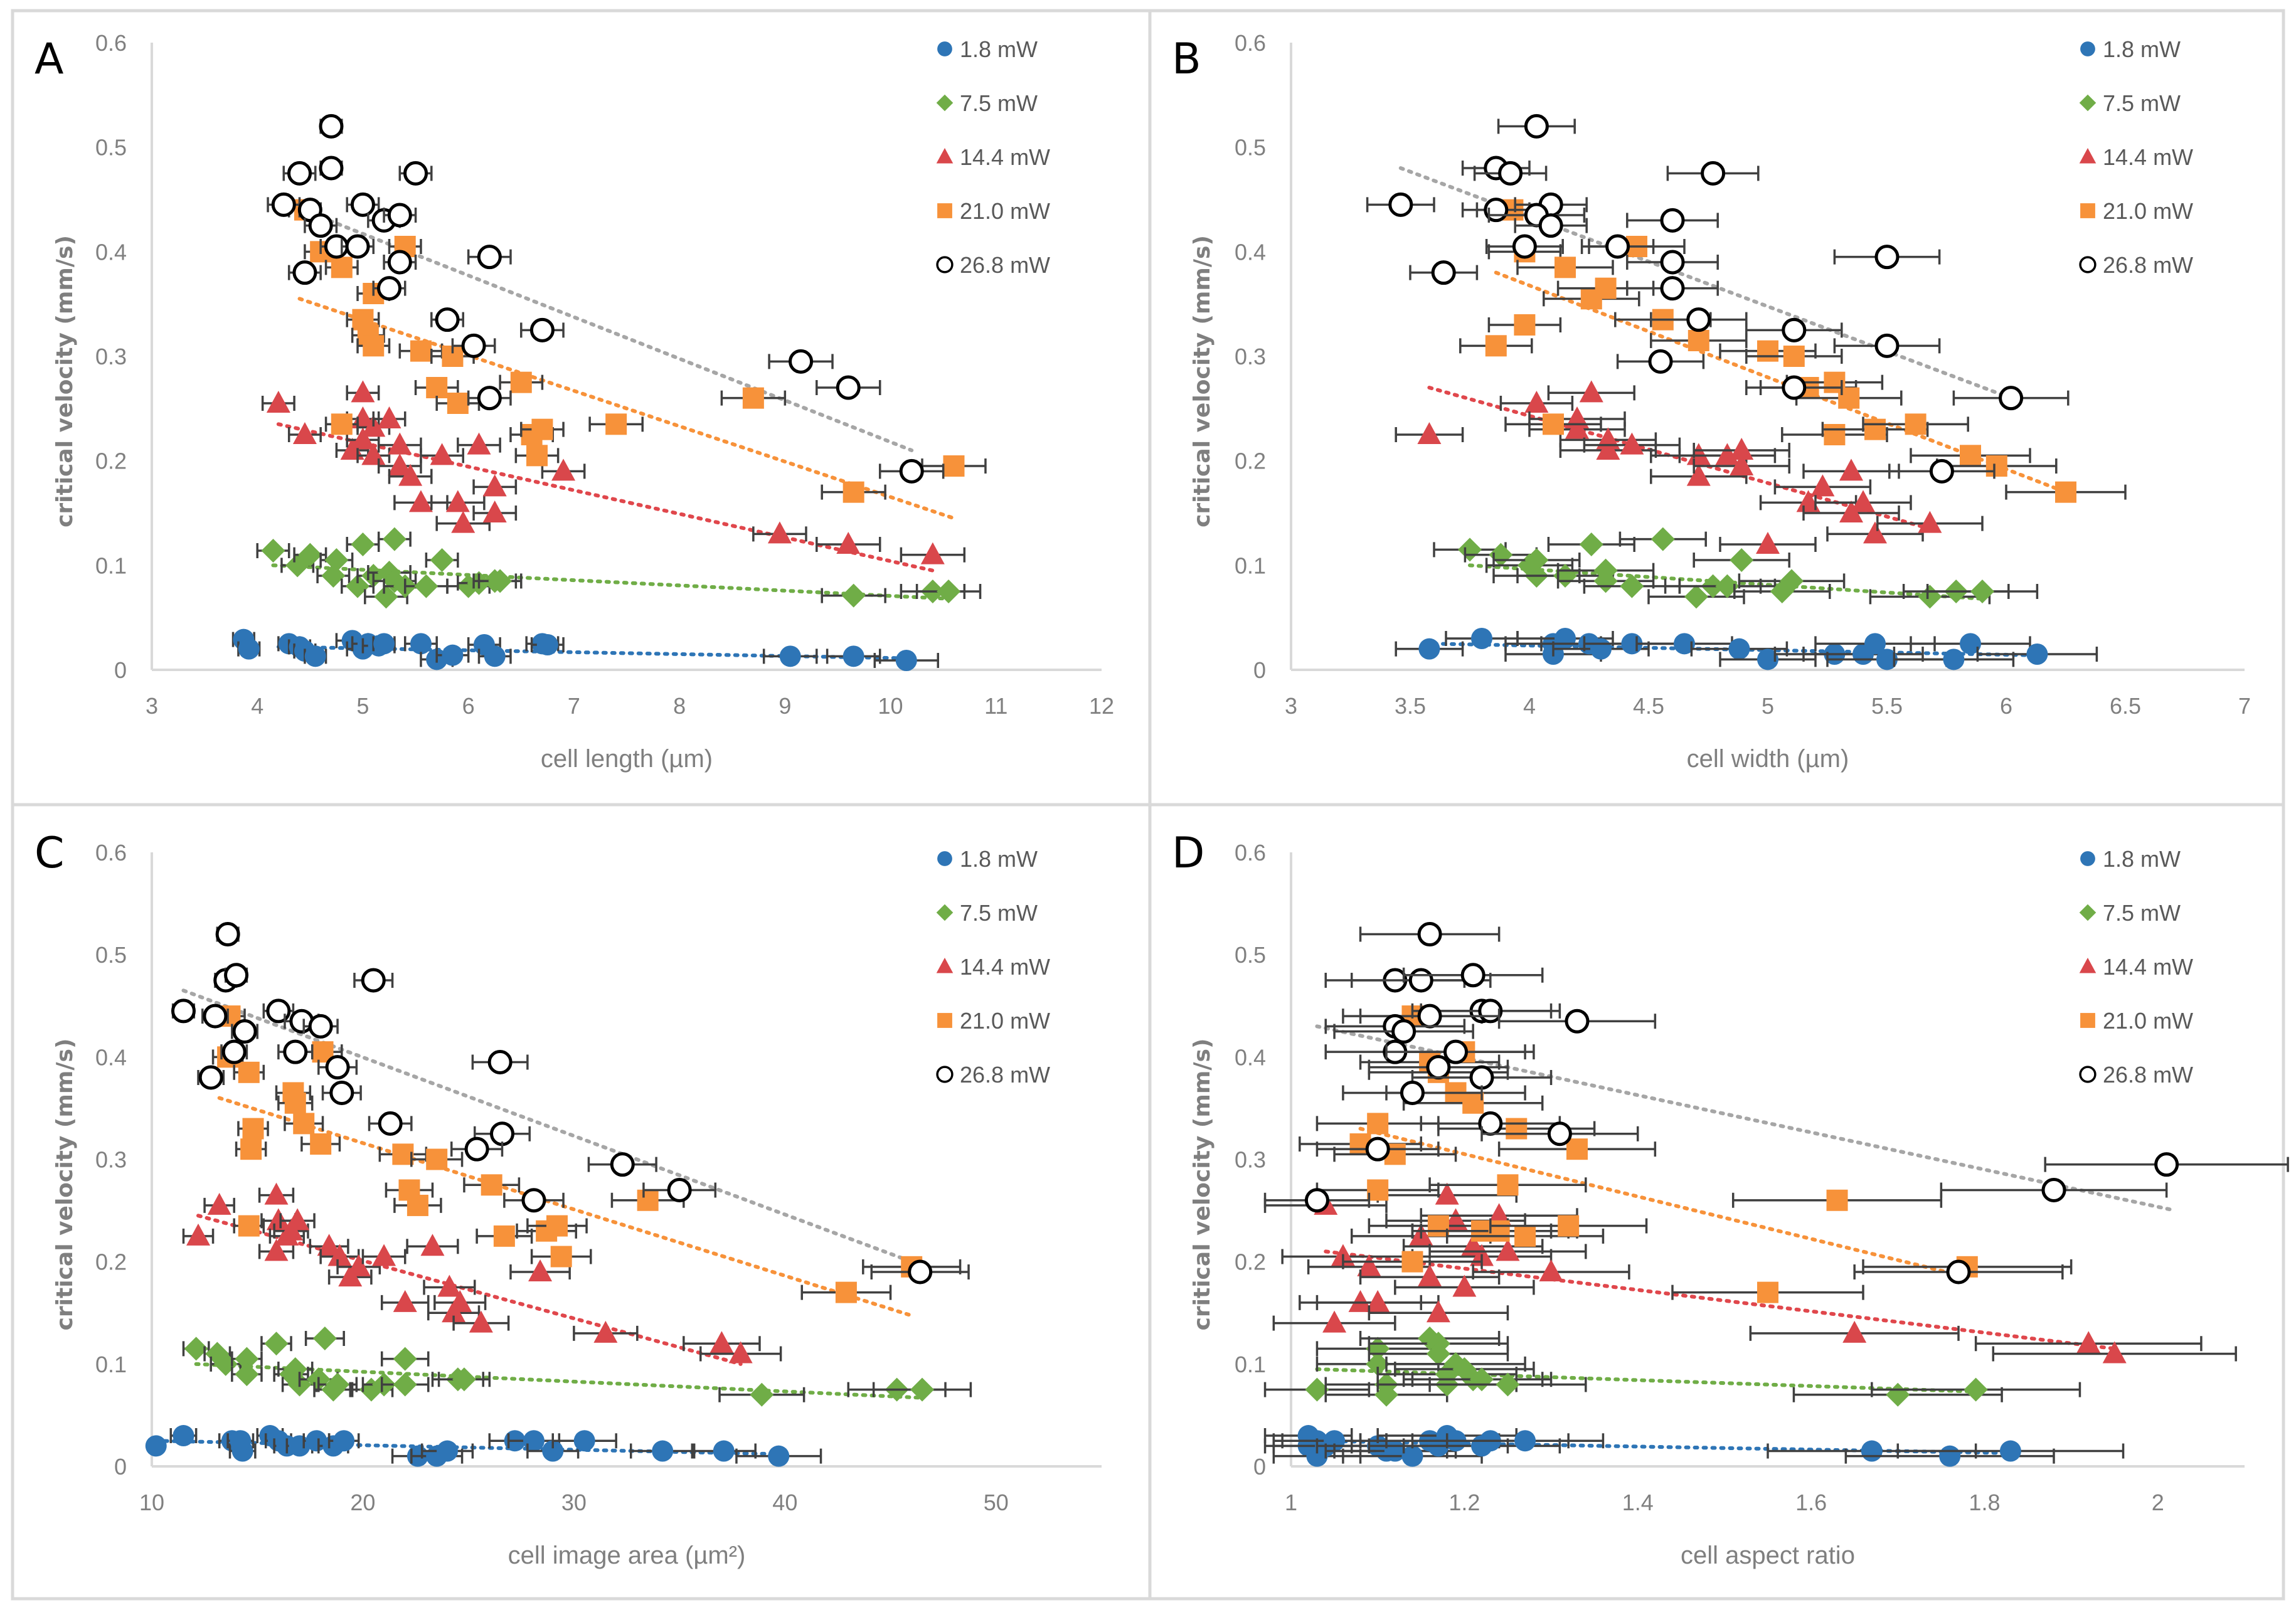  What do you see at coordinates (2136, 1021) in the screenshot?
I see `legend-item: 21.0 mW` at bounding box center [2136, 1021].